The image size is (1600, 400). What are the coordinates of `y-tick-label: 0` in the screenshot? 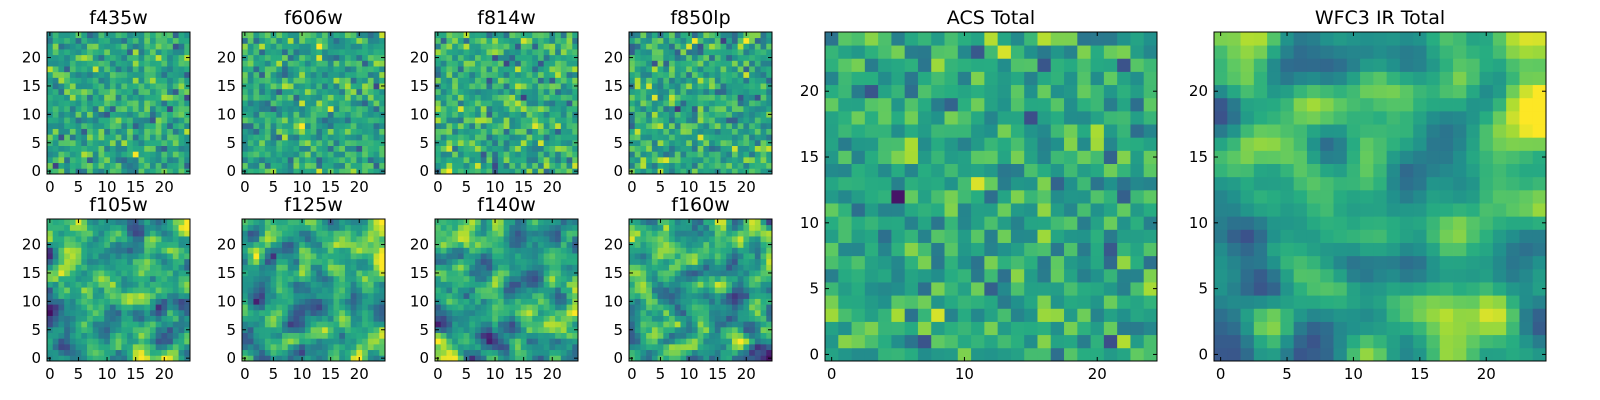 It's located at (36, 171).